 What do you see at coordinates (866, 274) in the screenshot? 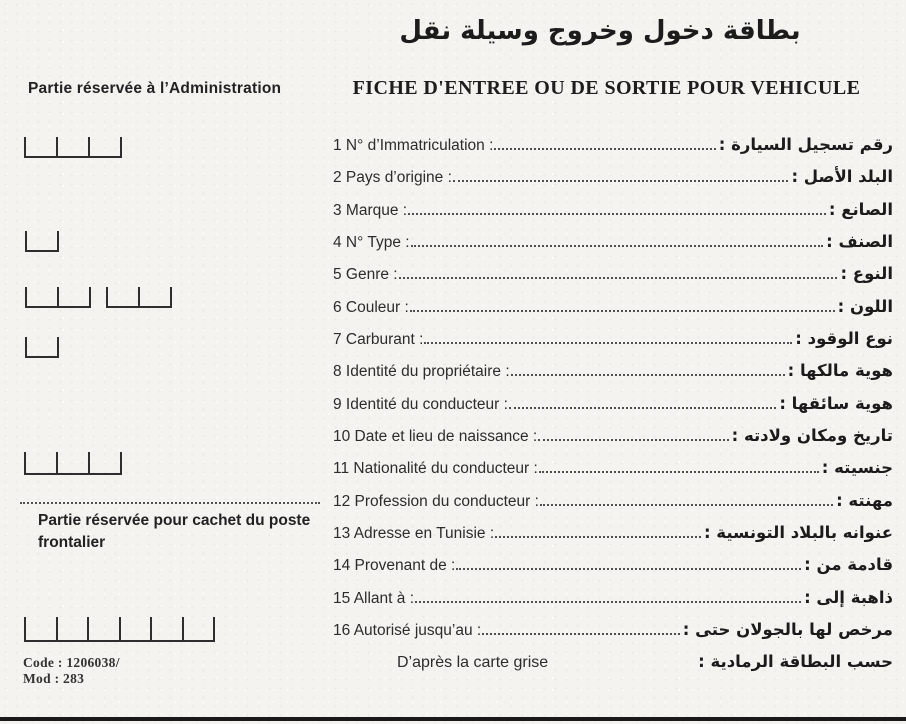
I see `field-label-ar: النوع :` at bounding box center [866, 274].